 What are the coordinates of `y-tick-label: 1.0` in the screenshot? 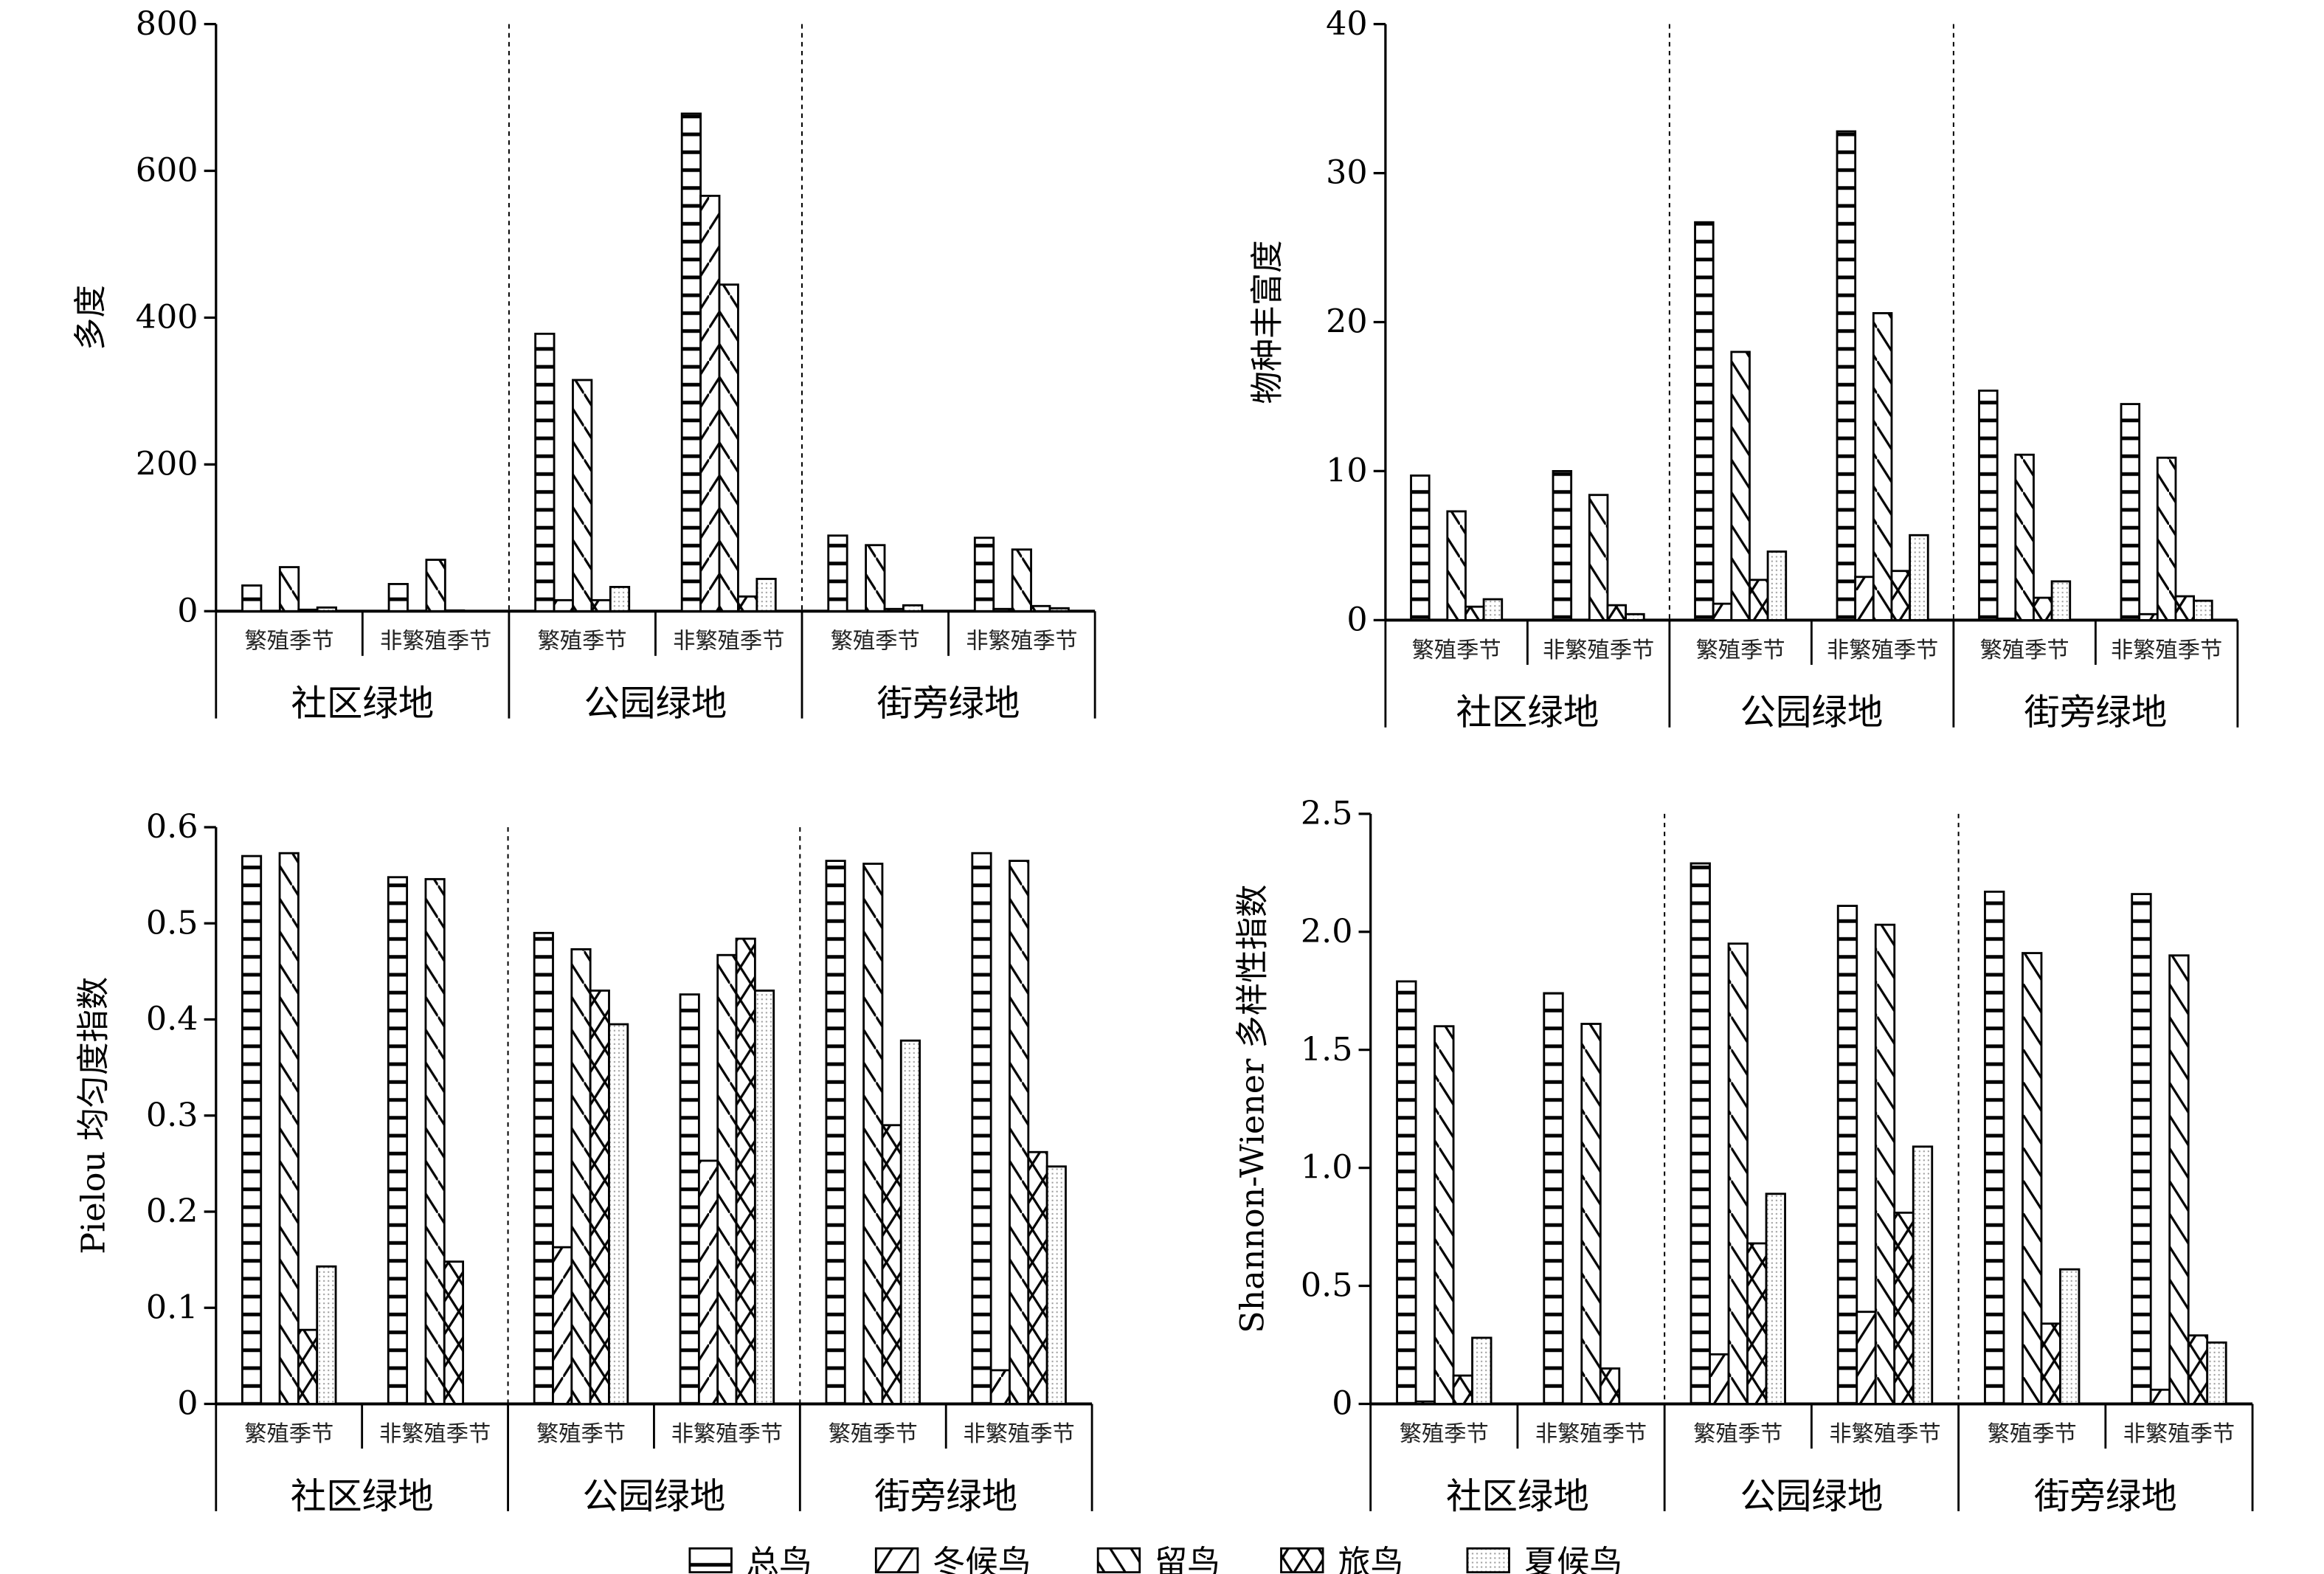 It's located at (1327, 1168).